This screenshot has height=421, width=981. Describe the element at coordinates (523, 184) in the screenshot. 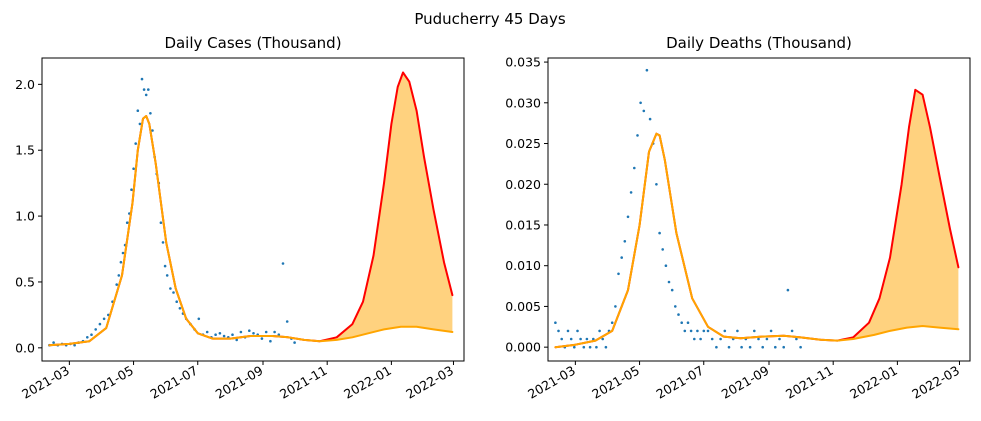

I see `deaths-y-tick-label: 0.020` at that location.